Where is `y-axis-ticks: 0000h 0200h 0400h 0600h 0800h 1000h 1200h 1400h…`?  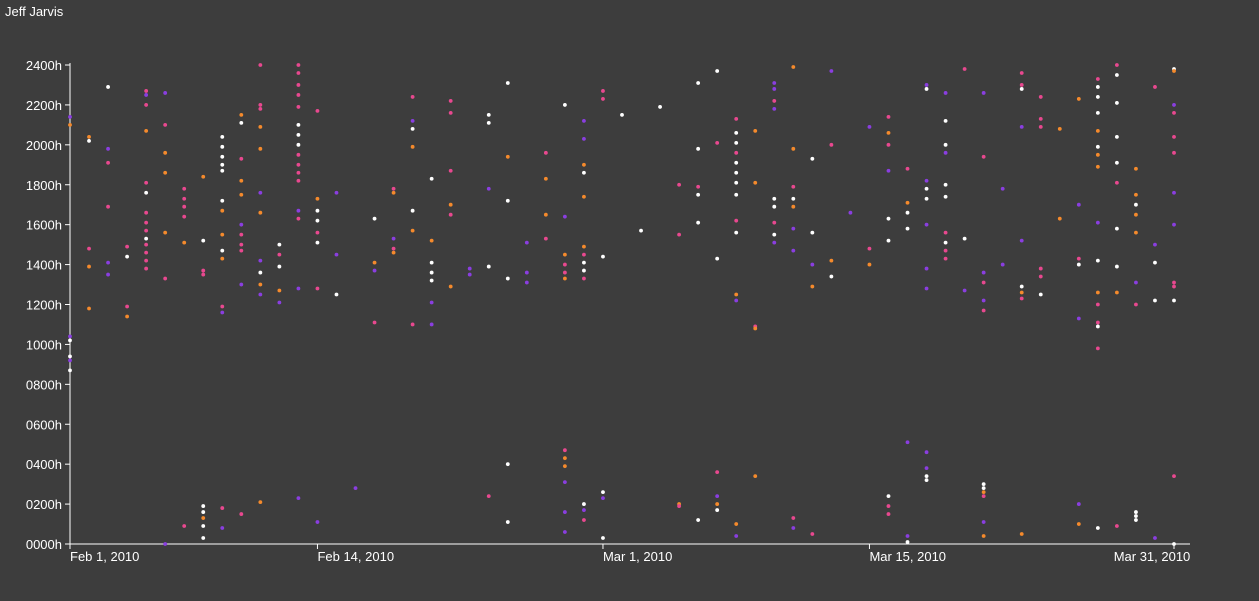 y-axis-ticks: 0000h 0200h 0400h 0600h 0800h 1000h 1200h 1400h… is located at coordinates (48, 305).